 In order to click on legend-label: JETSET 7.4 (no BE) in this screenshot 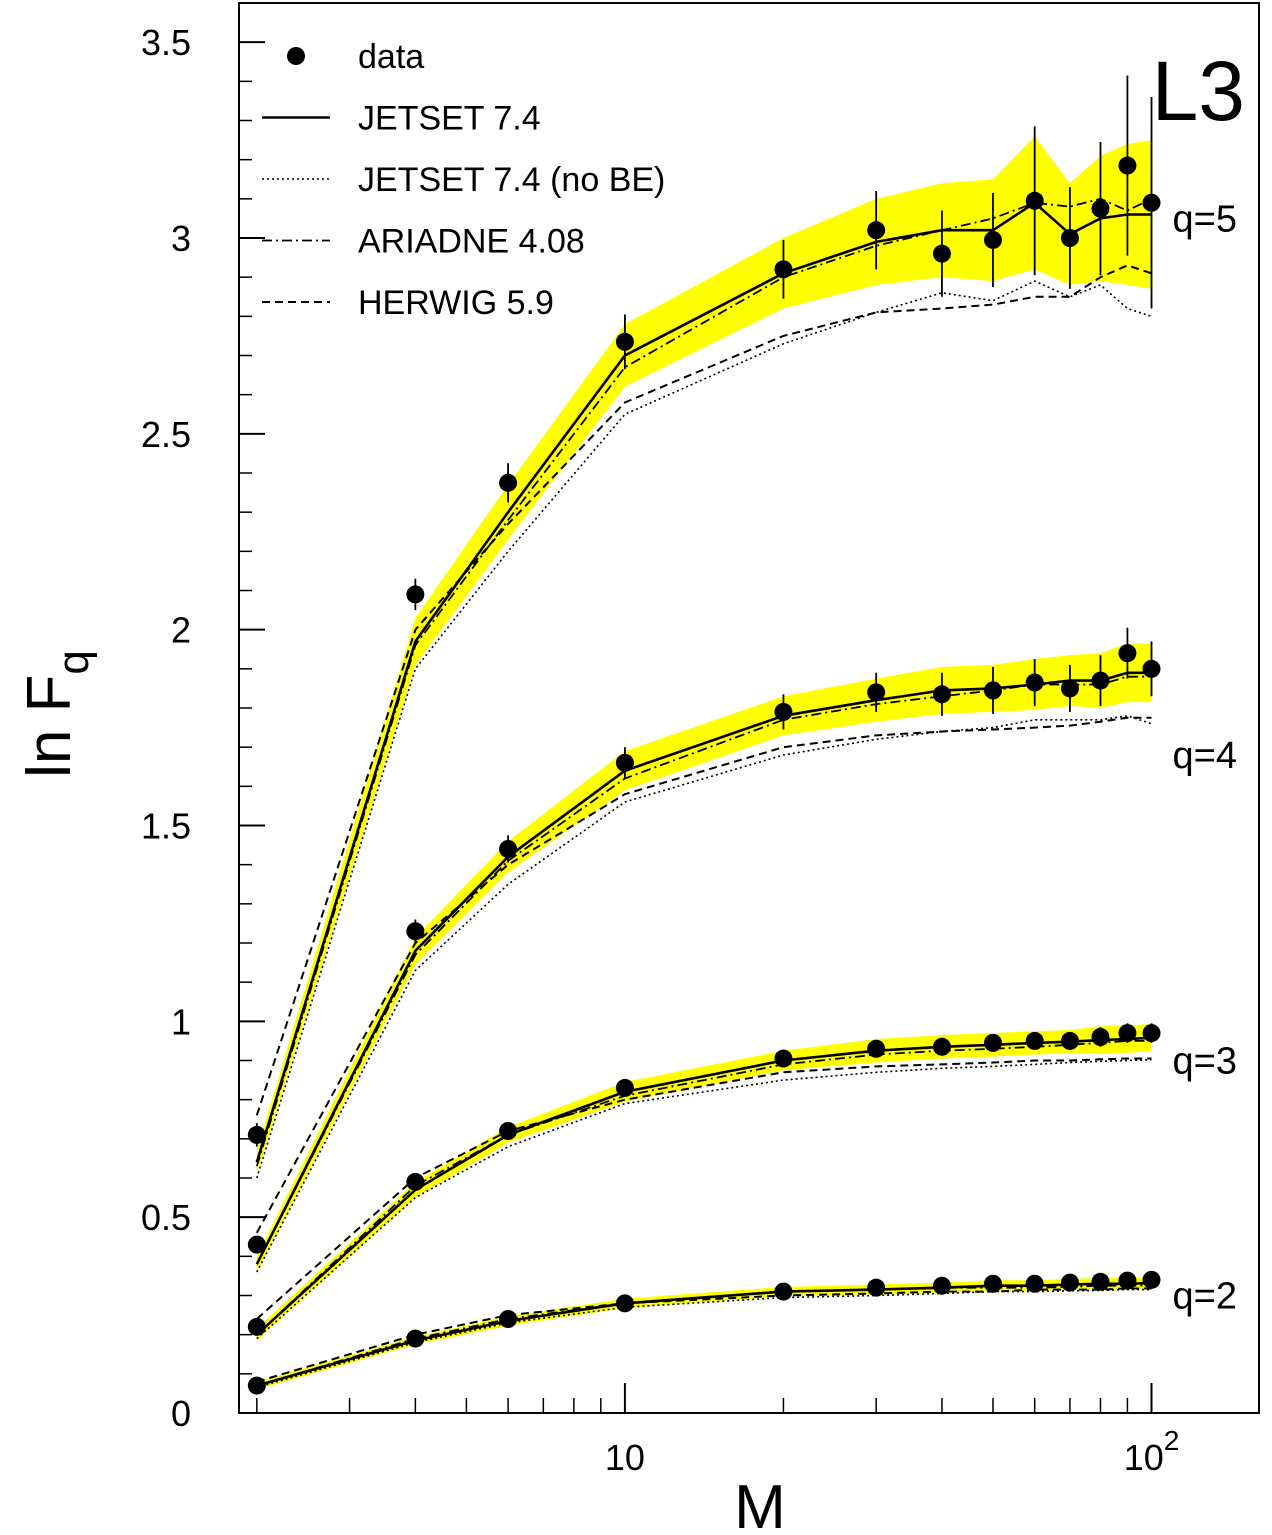, I will do `click(511, 180)`.